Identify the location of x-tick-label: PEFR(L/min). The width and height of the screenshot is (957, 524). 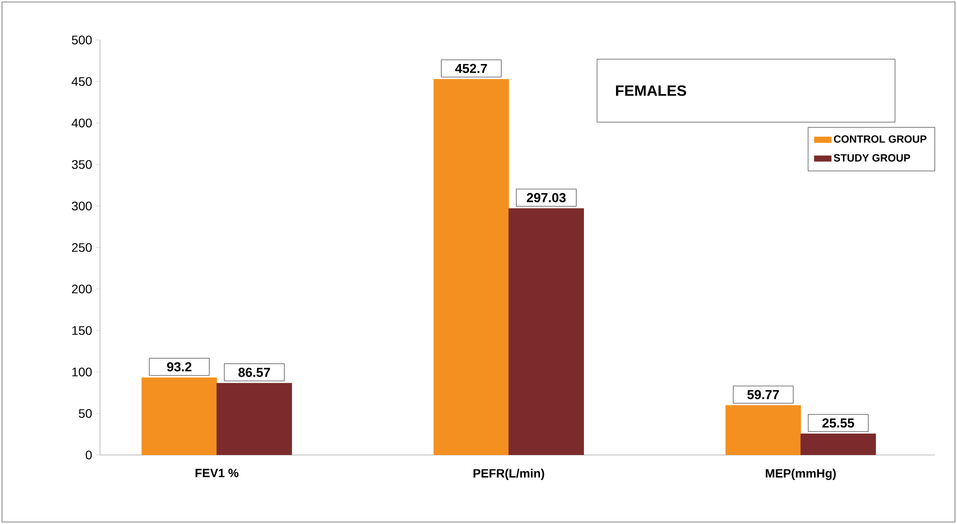
(509, 474).